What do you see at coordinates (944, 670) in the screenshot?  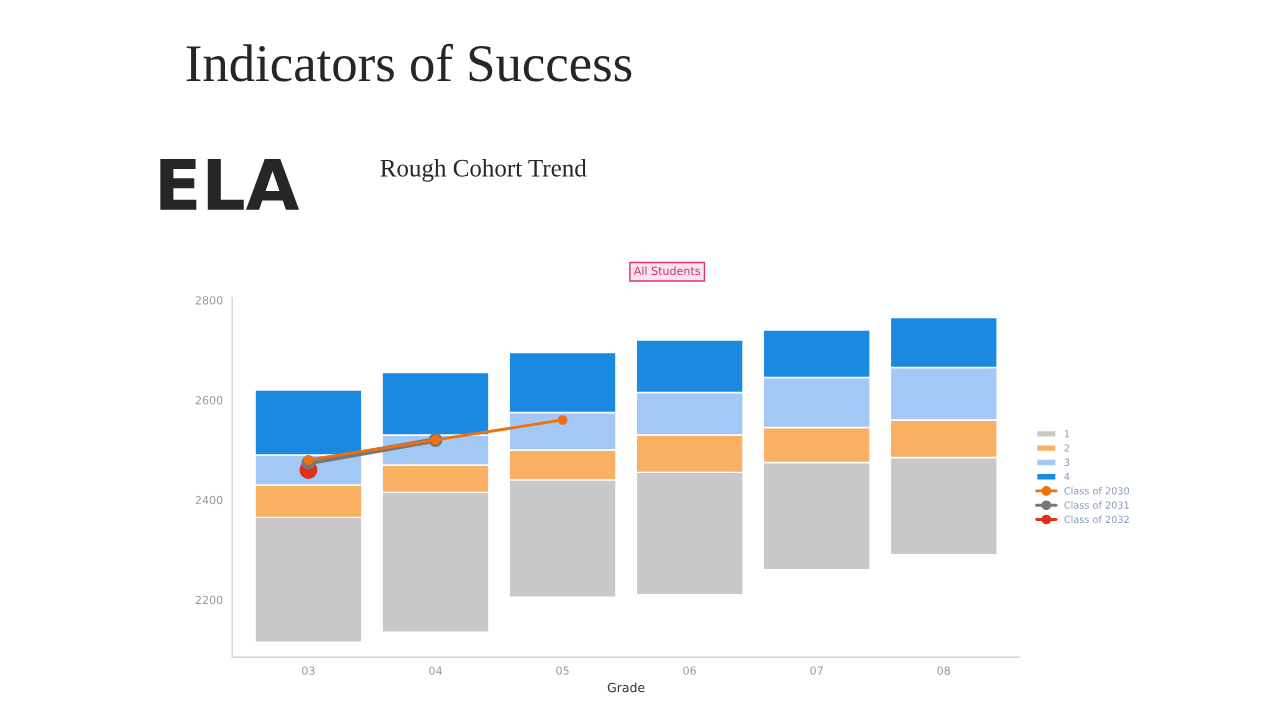 I see `x-tick-label: 08` at bounding box center [944, 670].